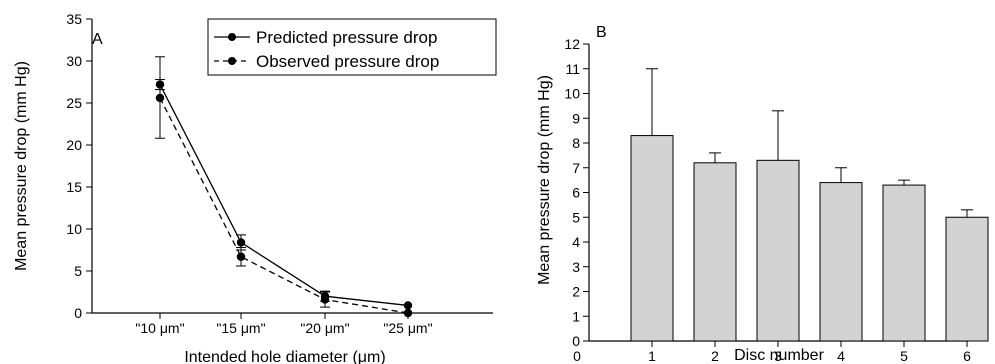  I want to click on panel-b-x-tick-label: 6, so click(967, 356).